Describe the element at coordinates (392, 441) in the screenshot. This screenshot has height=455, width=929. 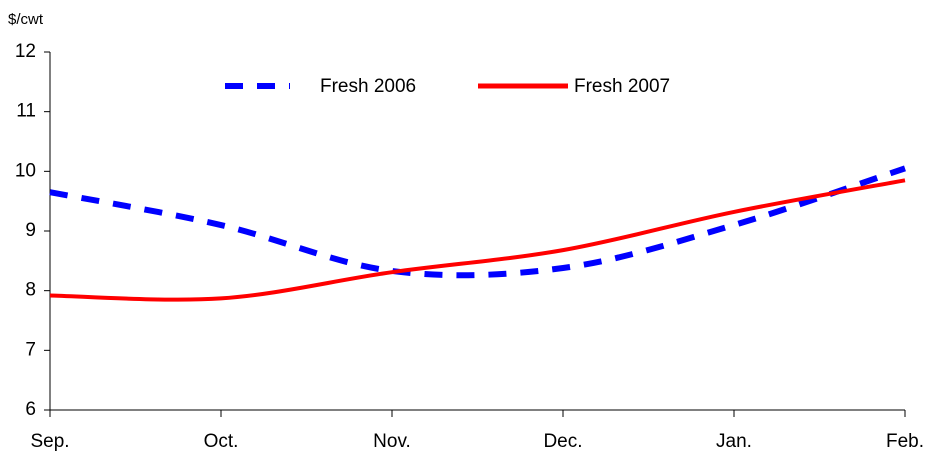
I see `x-tick-label: Nov.` at that location.